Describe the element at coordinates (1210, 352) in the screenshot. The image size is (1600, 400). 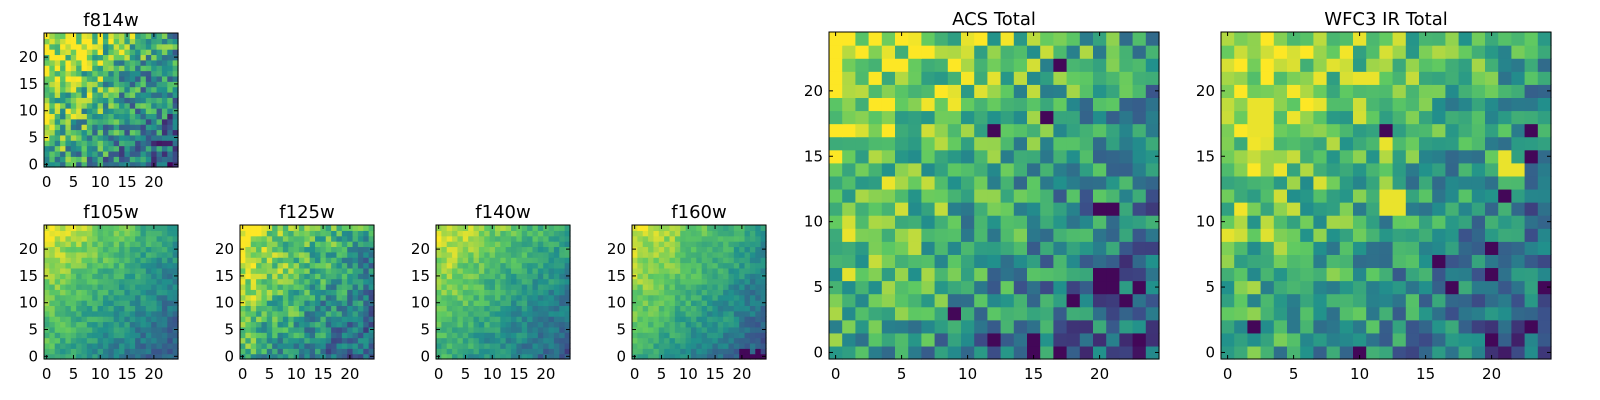
I see `y-tick-label: 0` at that location.